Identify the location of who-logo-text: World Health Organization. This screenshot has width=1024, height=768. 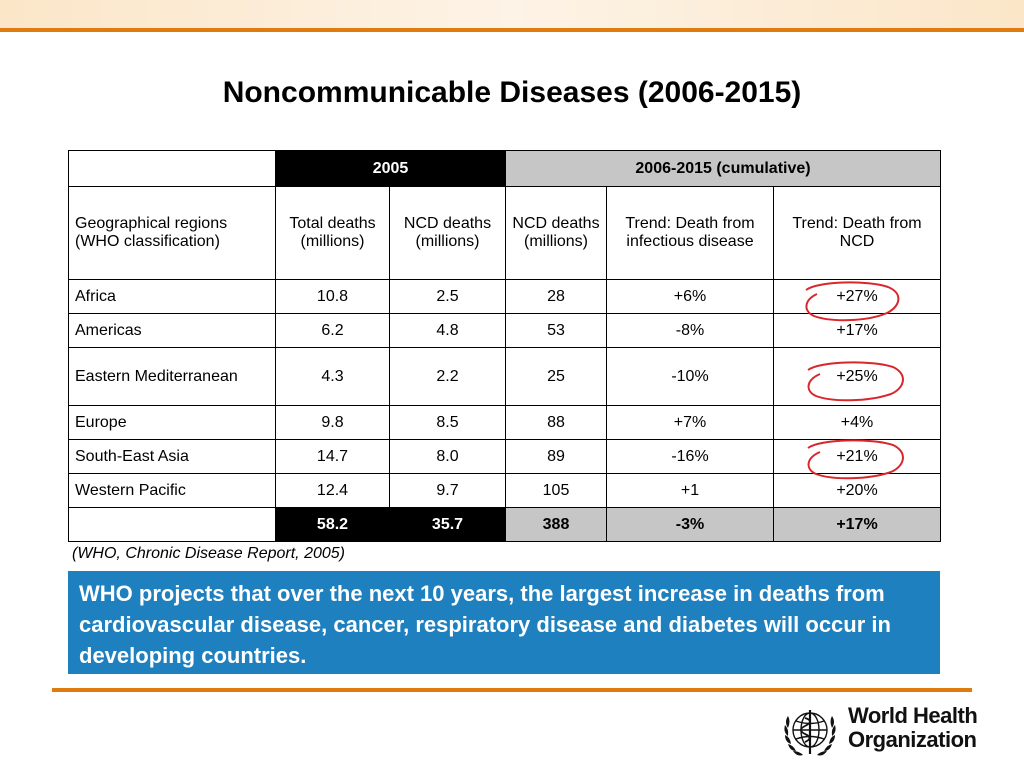
(913, 727).